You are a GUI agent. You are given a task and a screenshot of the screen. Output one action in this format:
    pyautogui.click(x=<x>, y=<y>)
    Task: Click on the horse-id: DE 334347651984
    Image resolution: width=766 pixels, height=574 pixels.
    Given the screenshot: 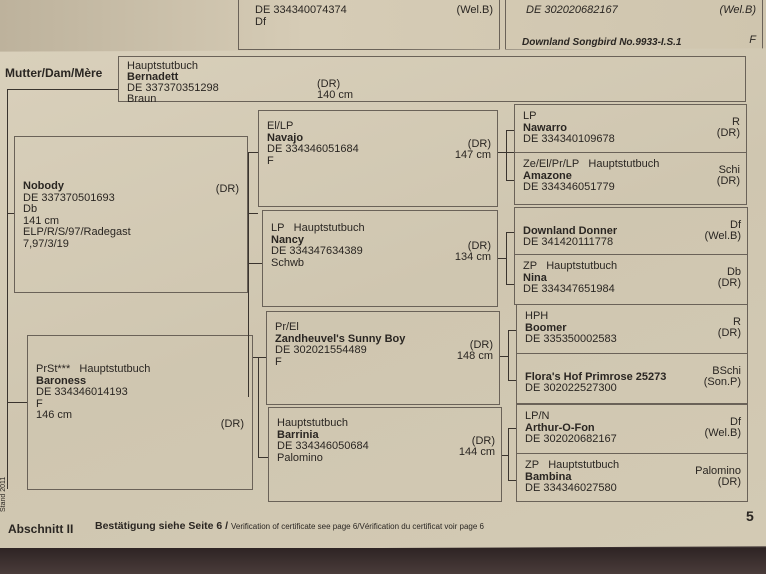 What is the action you would take?
    pyautogui.click(x=569, y=289)
    